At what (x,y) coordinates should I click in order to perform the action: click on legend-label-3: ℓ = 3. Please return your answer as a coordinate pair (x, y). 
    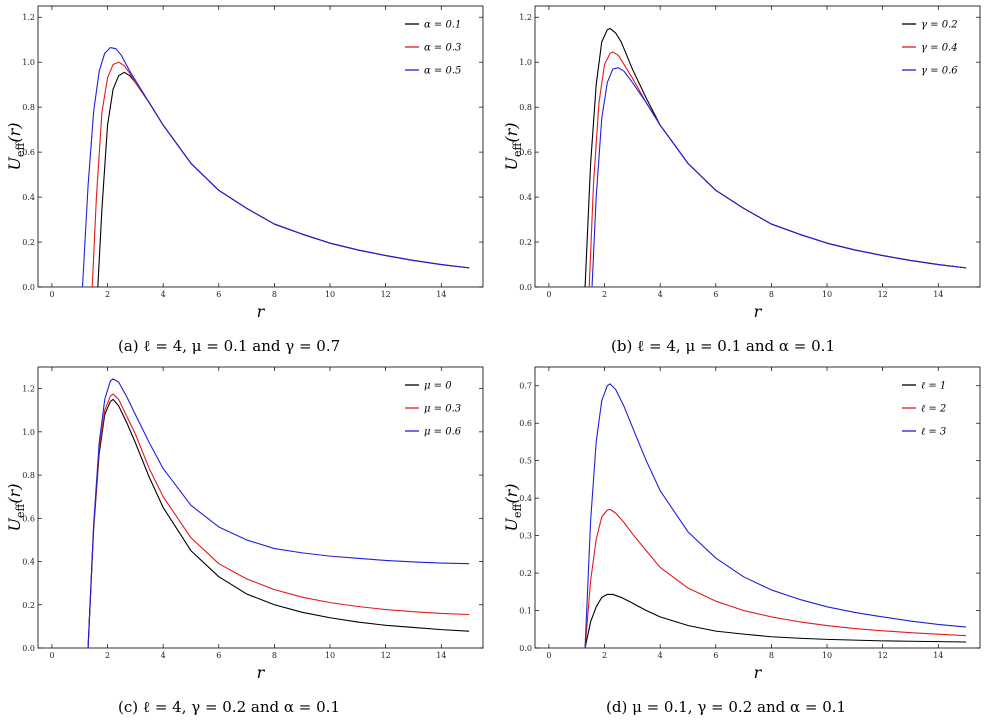
    Looking at the image, I should click on (933, 432).